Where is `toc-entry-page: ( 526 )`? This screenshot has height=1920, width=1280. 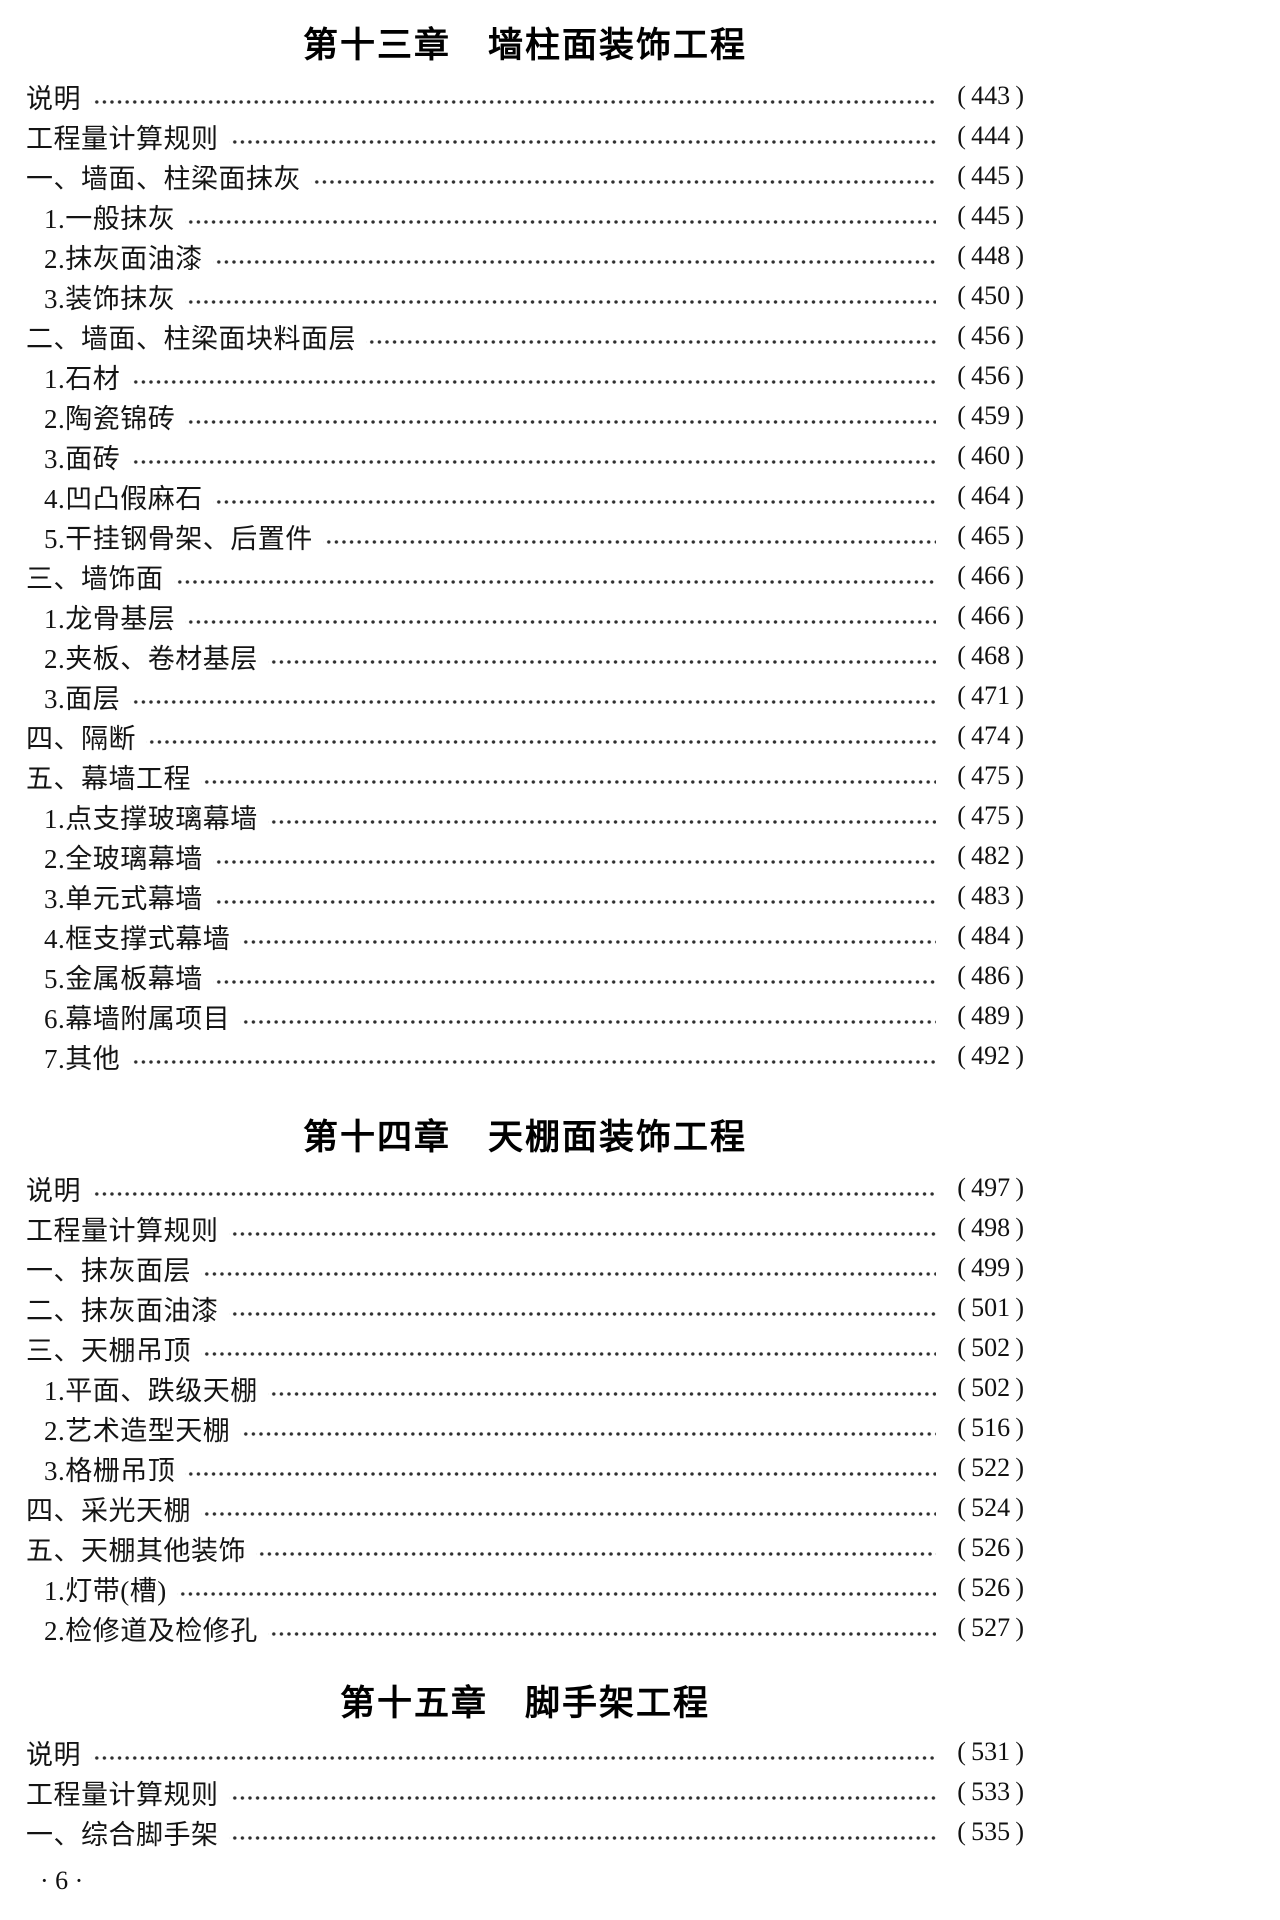
toc-entry-page: ( 526 ) is located at coordinates (990, 1587).